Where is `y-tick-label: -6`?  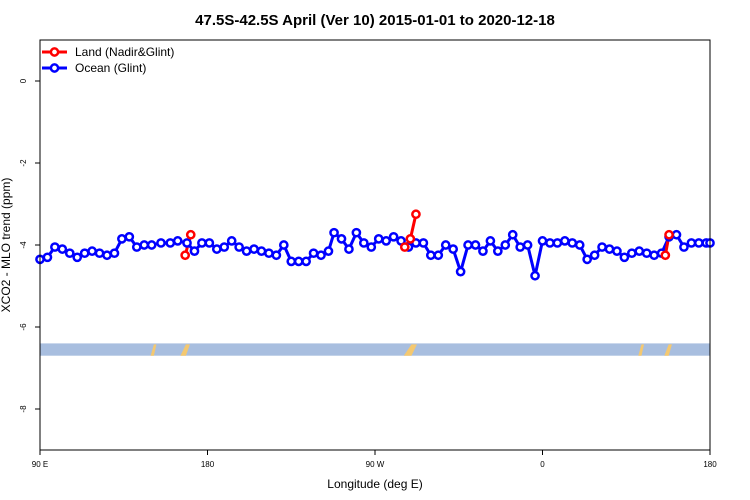
y-tick-label: -6 is located at coordinates (23, 327).